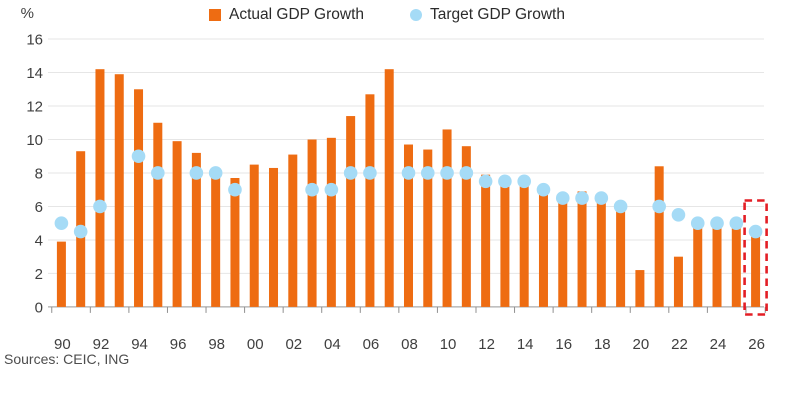 The image size is (804, 400). What do you see at coordinates (718, 344) in the screenshot?
I see `x-tick-label-2024: 24` at bounding box center [718, 344].